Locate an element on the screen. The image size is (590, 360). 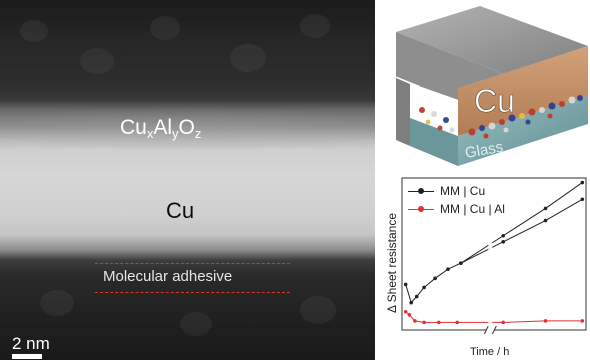
oxide-layer-glow is located at coordinates (187, 126).